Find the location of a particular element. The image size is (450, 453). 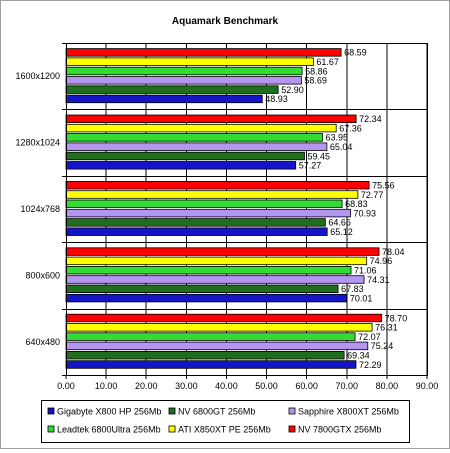

data-label: 63.95 is located at coordinates (337, 138).